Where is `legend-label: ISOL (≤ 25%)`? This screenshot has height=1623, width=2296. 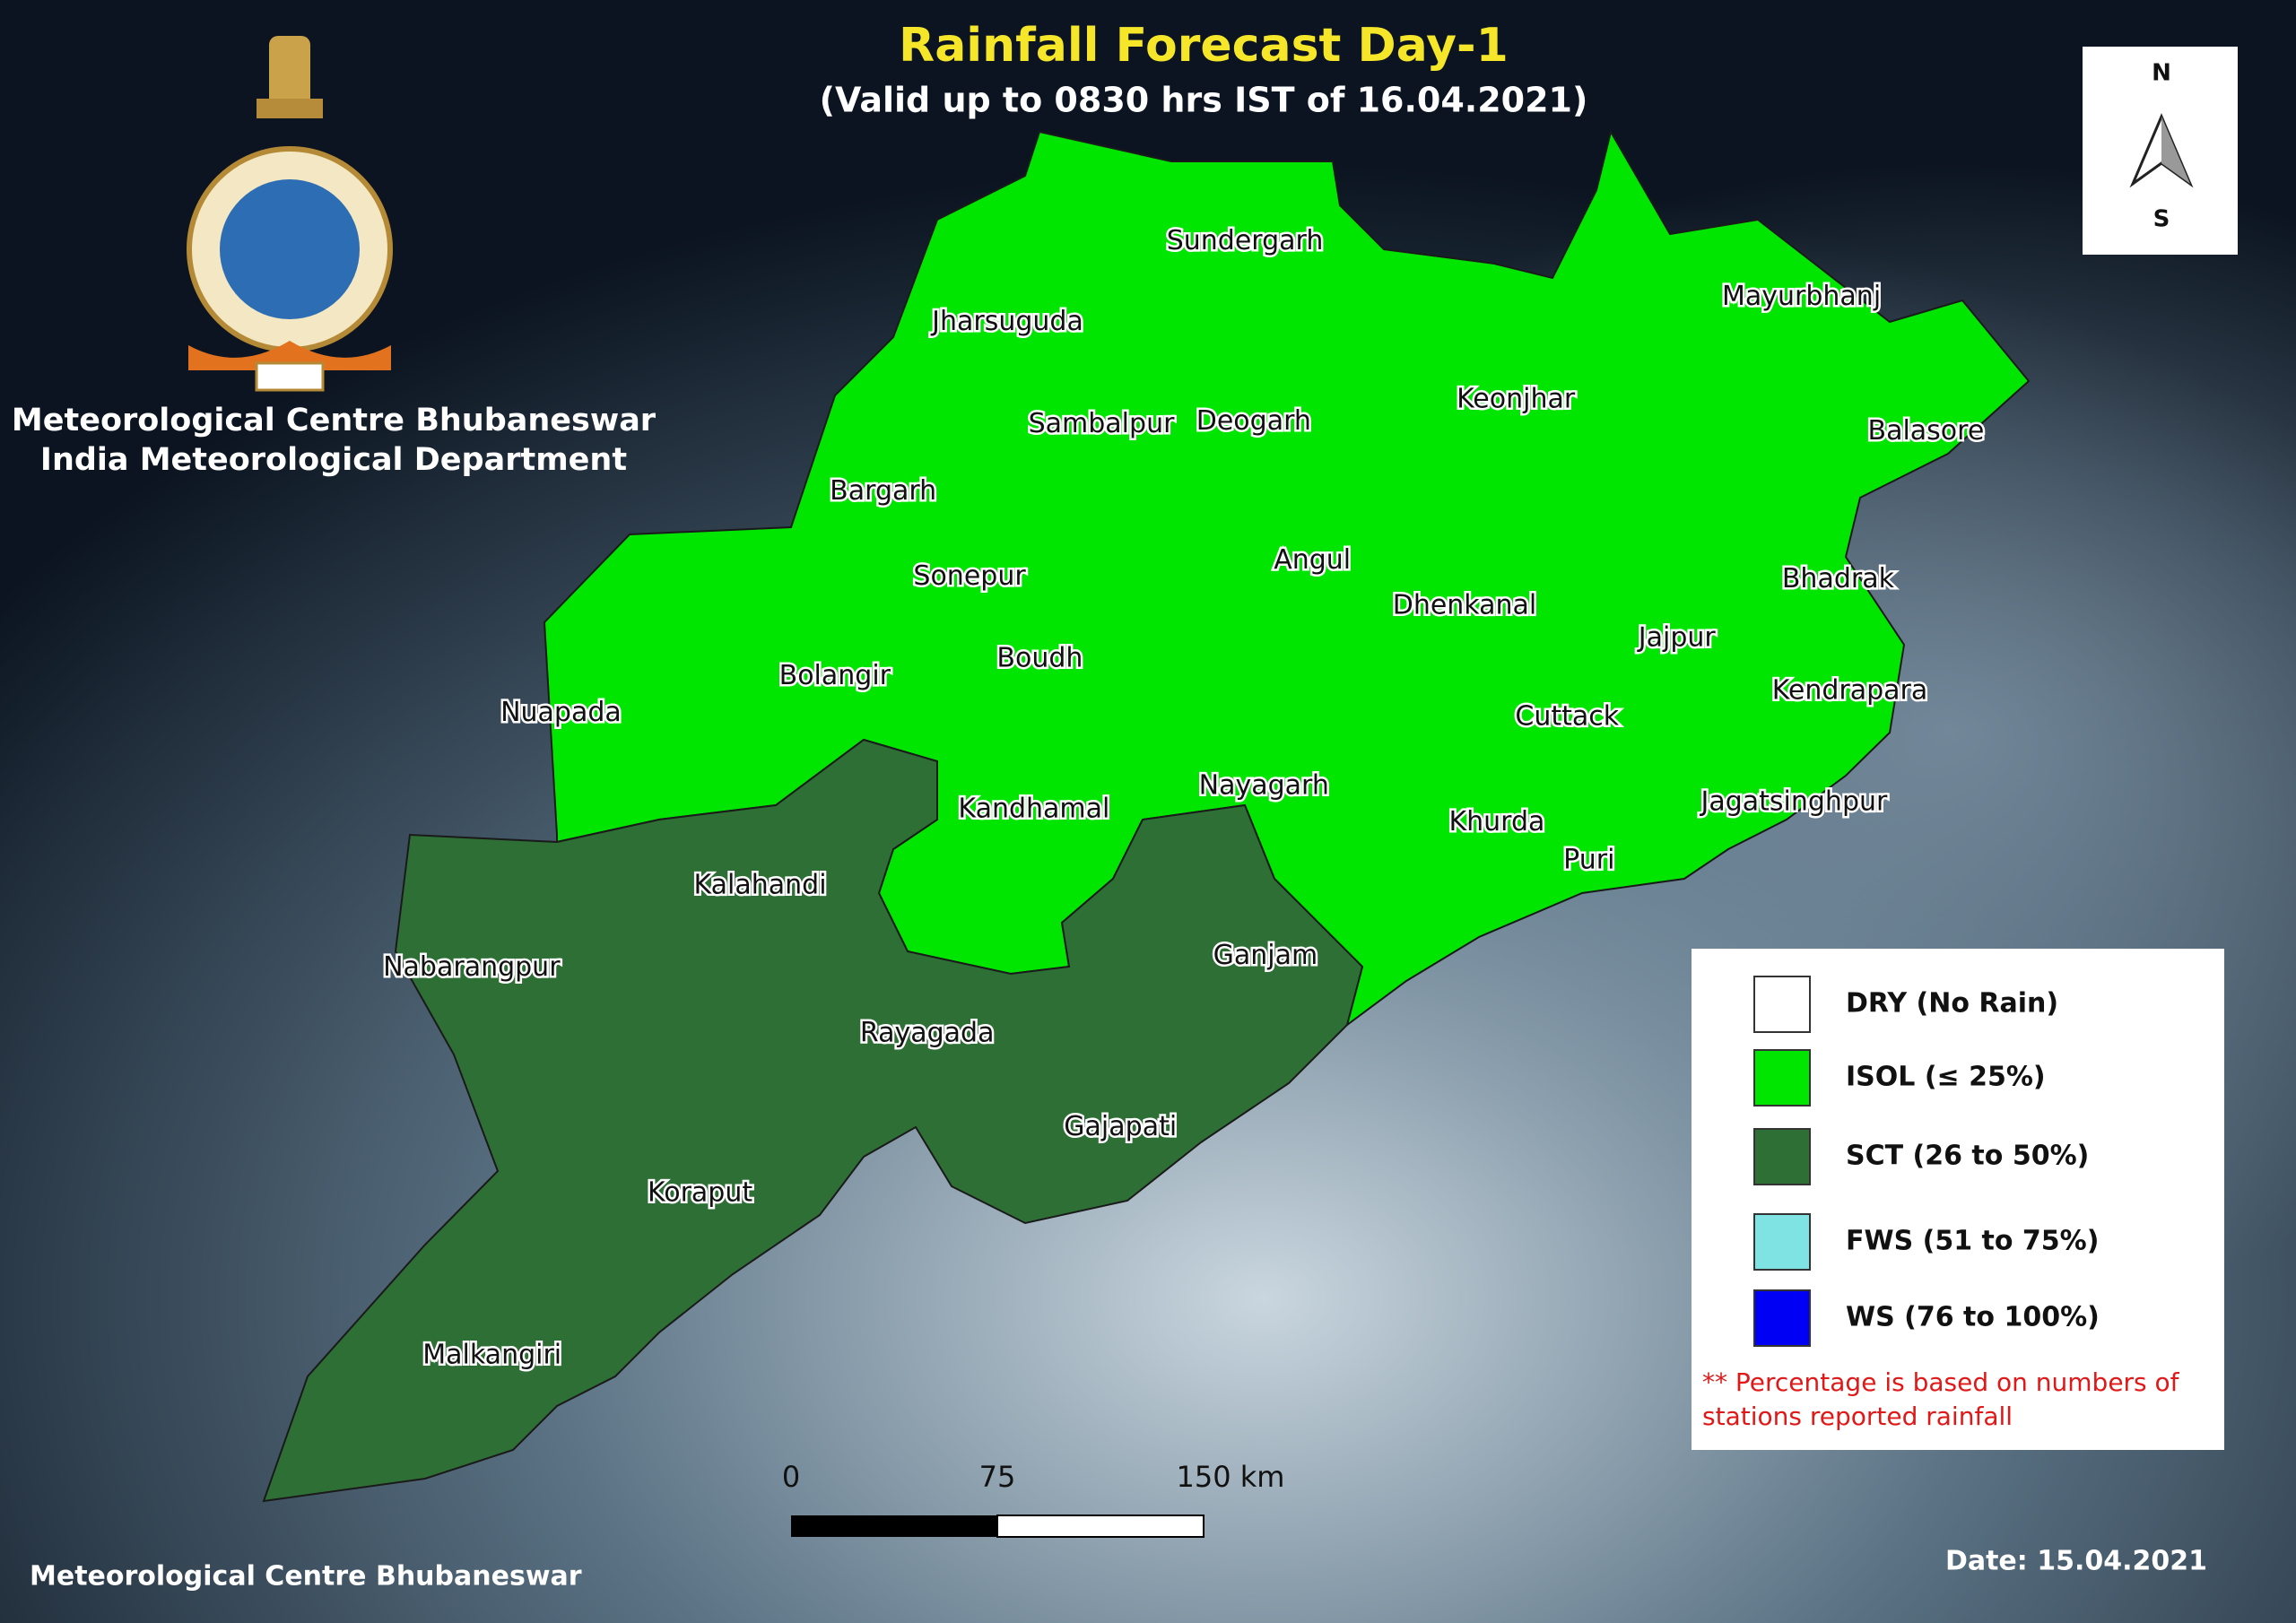
legend-label: ISOL (≤ 25%) is located at coordinates (1946, 1077).